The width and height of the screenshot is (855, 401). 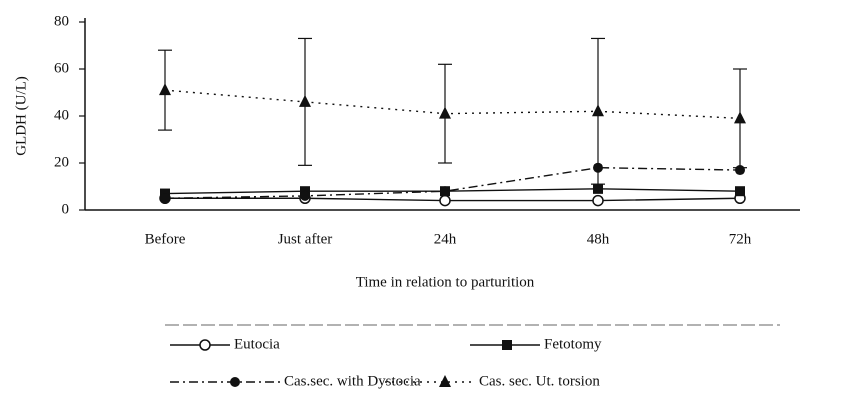 I want to click on y-tick-label: 20, so click(x=61, y=162).